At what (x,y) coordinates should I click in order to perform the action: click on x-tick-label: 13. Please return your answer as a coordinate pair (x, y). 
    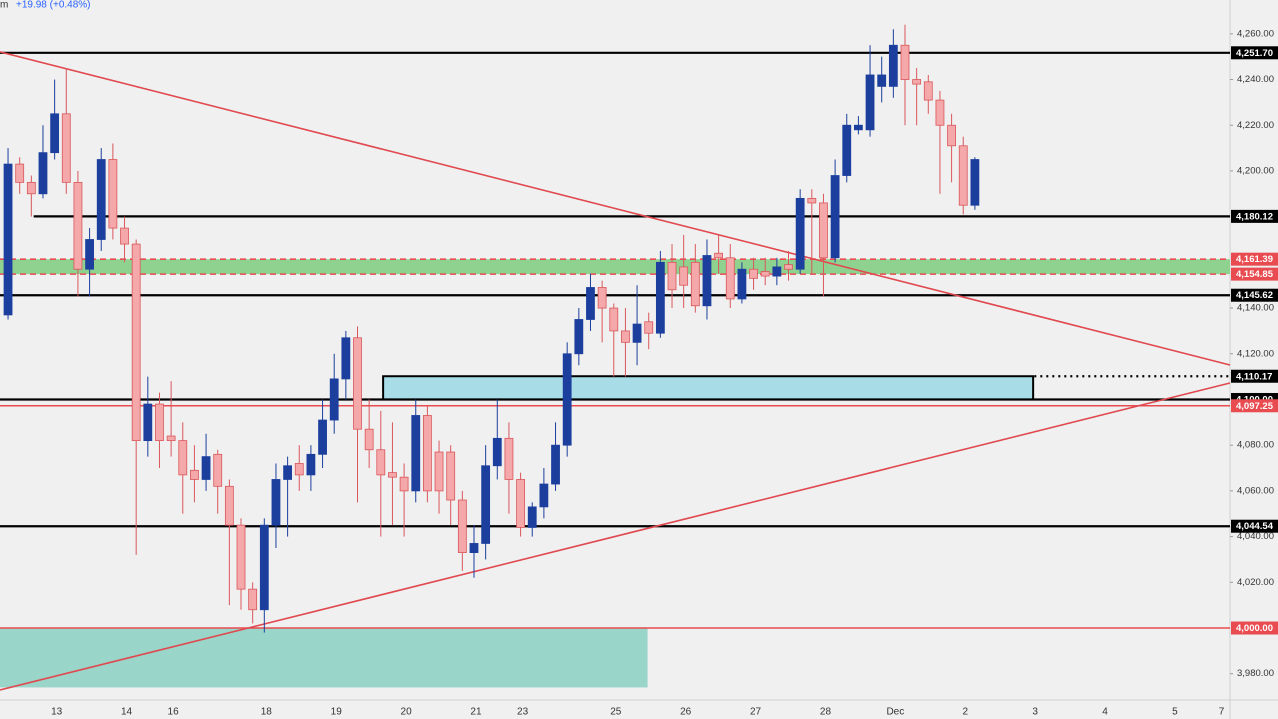
    Looking at the image, I should click on (57, 712).